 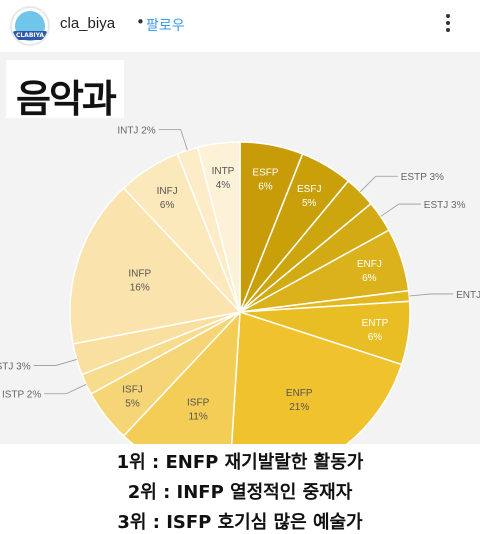 I want to click on slice-value-intp: 4%, so click(x=223, y=185).